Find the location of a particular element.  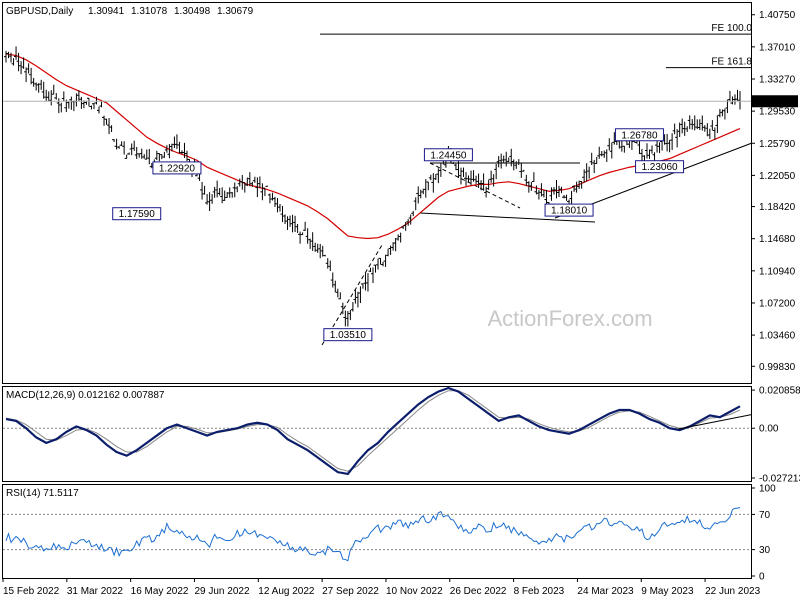

price-tick-label: 1.29530 is located at coordinates (777, 112).